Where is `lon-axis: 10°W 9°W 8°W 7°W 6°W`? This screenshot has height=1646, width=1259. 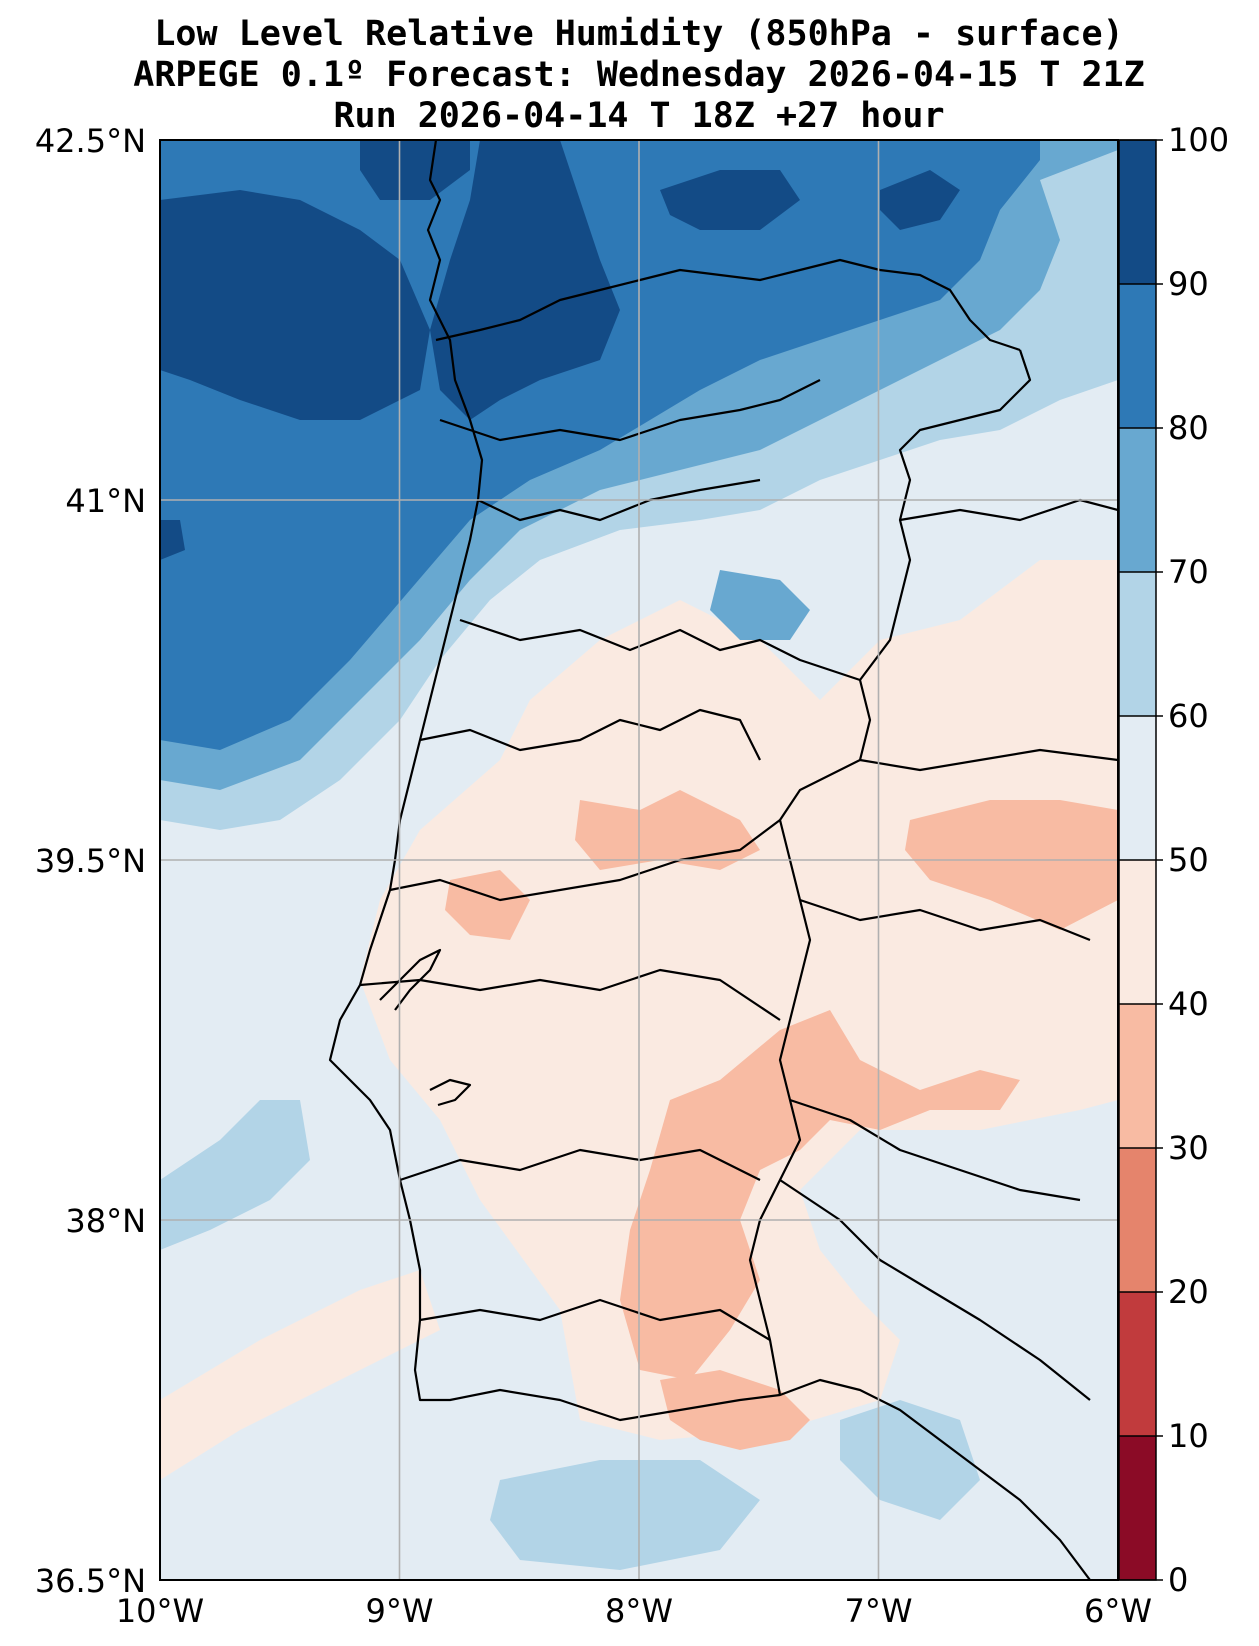
lon-axis: 10°W 9°W 8°W 7°W 6°W is located at coordinates (634, 1611).